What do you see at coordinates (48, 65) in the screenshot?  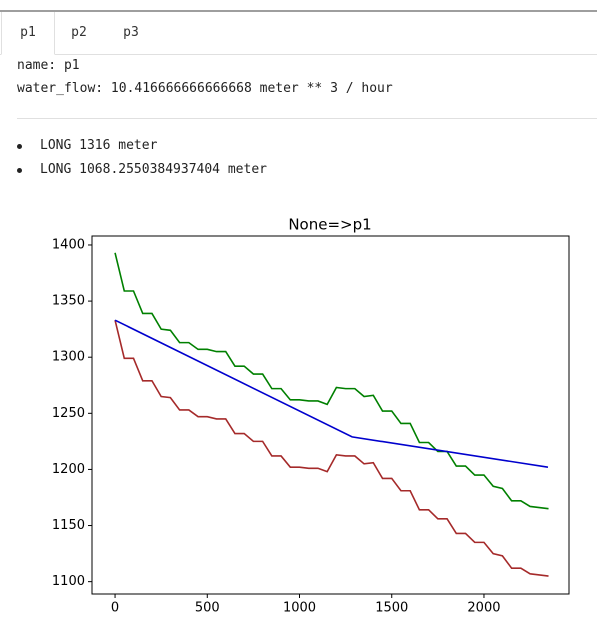 I see `info-line: name: p1` at bounding box center [48, 65].